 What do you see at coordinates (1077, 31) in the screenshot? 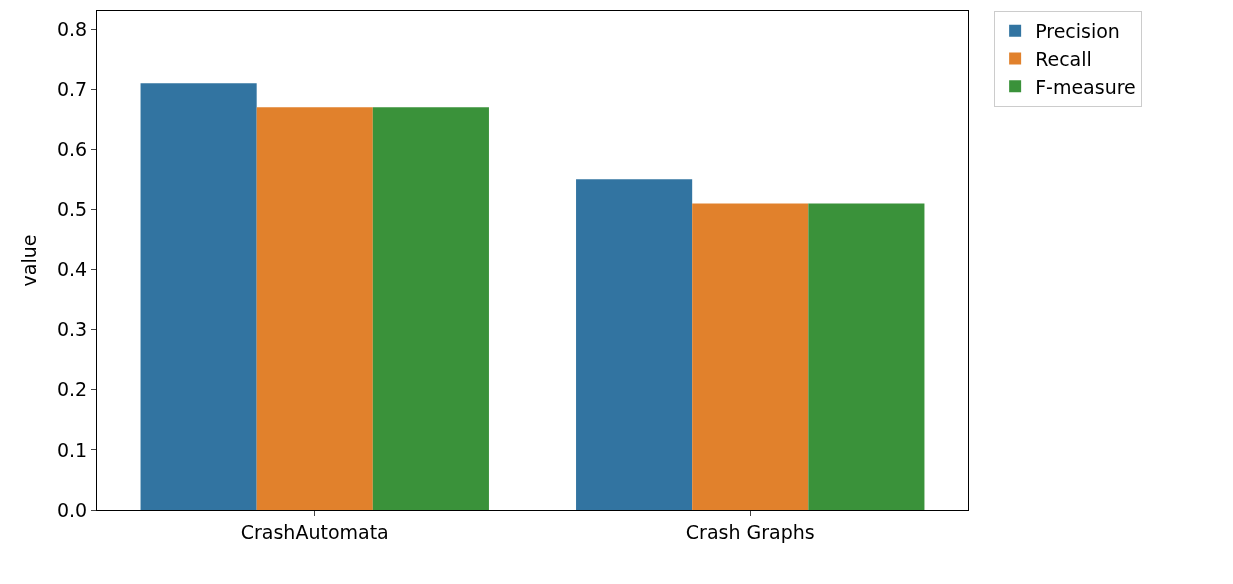
I see `legend-label: Precision` at bounding box center [1077, 31].